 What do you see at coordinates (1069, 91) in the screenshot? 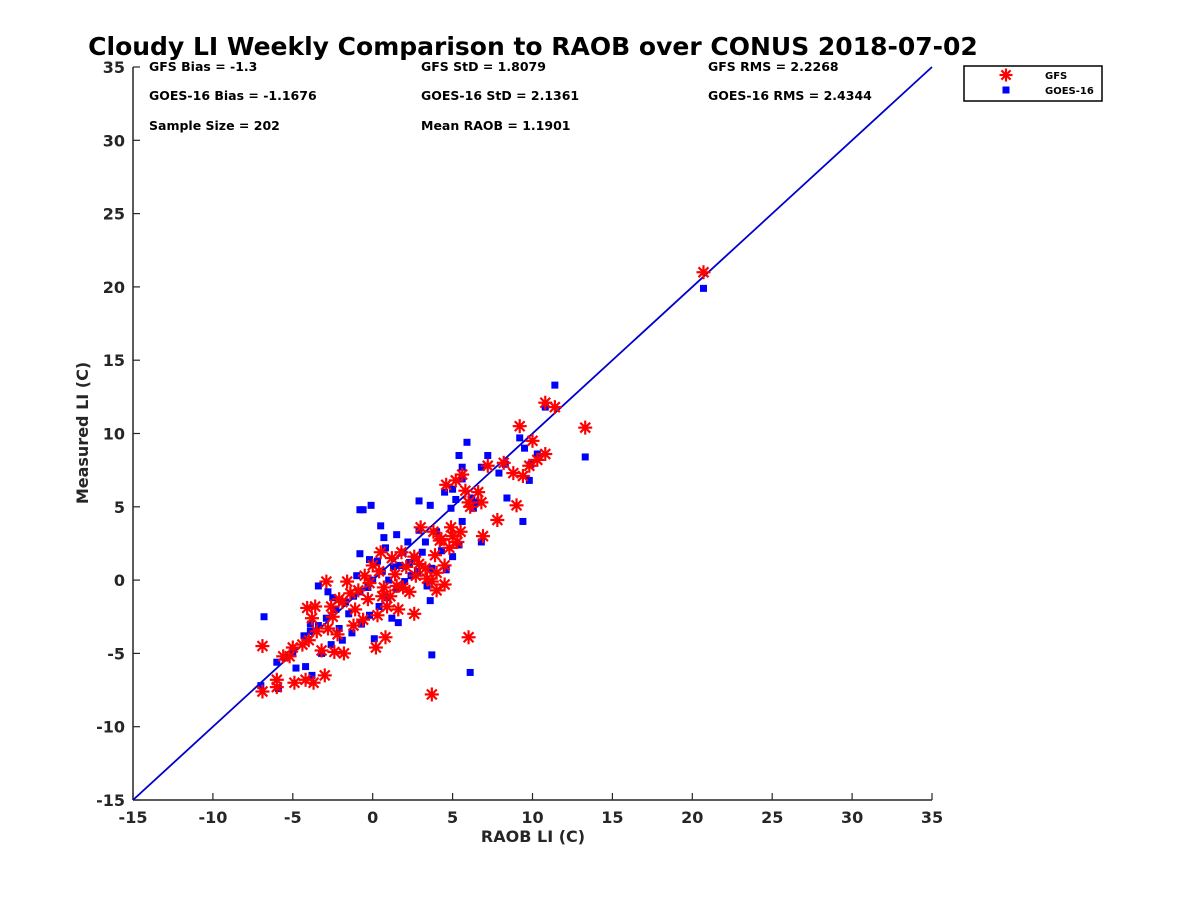
I see `legend-goes-label: GOES-16` at bounding box center [1069, 91].